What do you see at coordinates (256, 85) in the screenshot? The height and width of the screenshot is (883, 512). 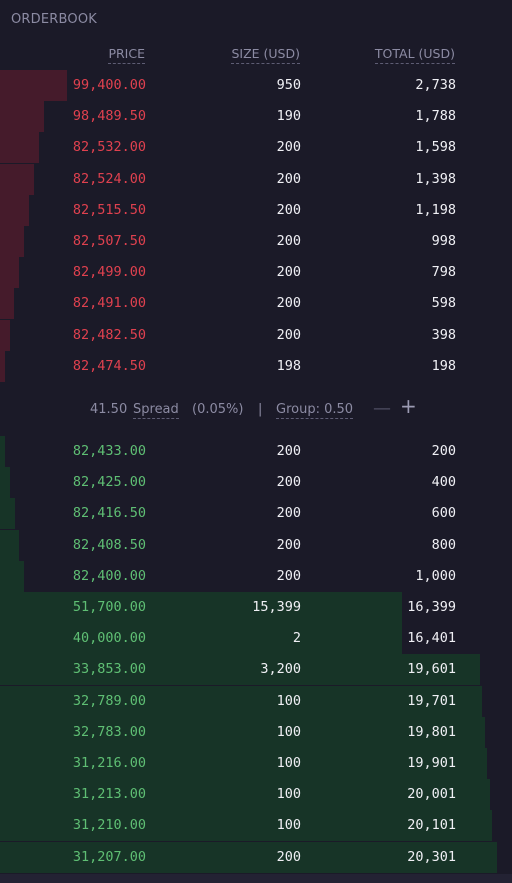 I see `ask-row: 99,400.00 950 2,738` at bounding box center [256, 85].